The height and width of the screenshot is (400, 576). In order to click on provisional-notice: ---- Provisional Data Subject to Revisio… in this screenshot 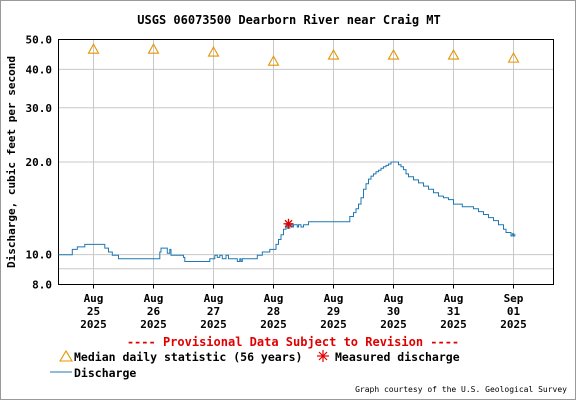, I will do `click(293, 342)`.